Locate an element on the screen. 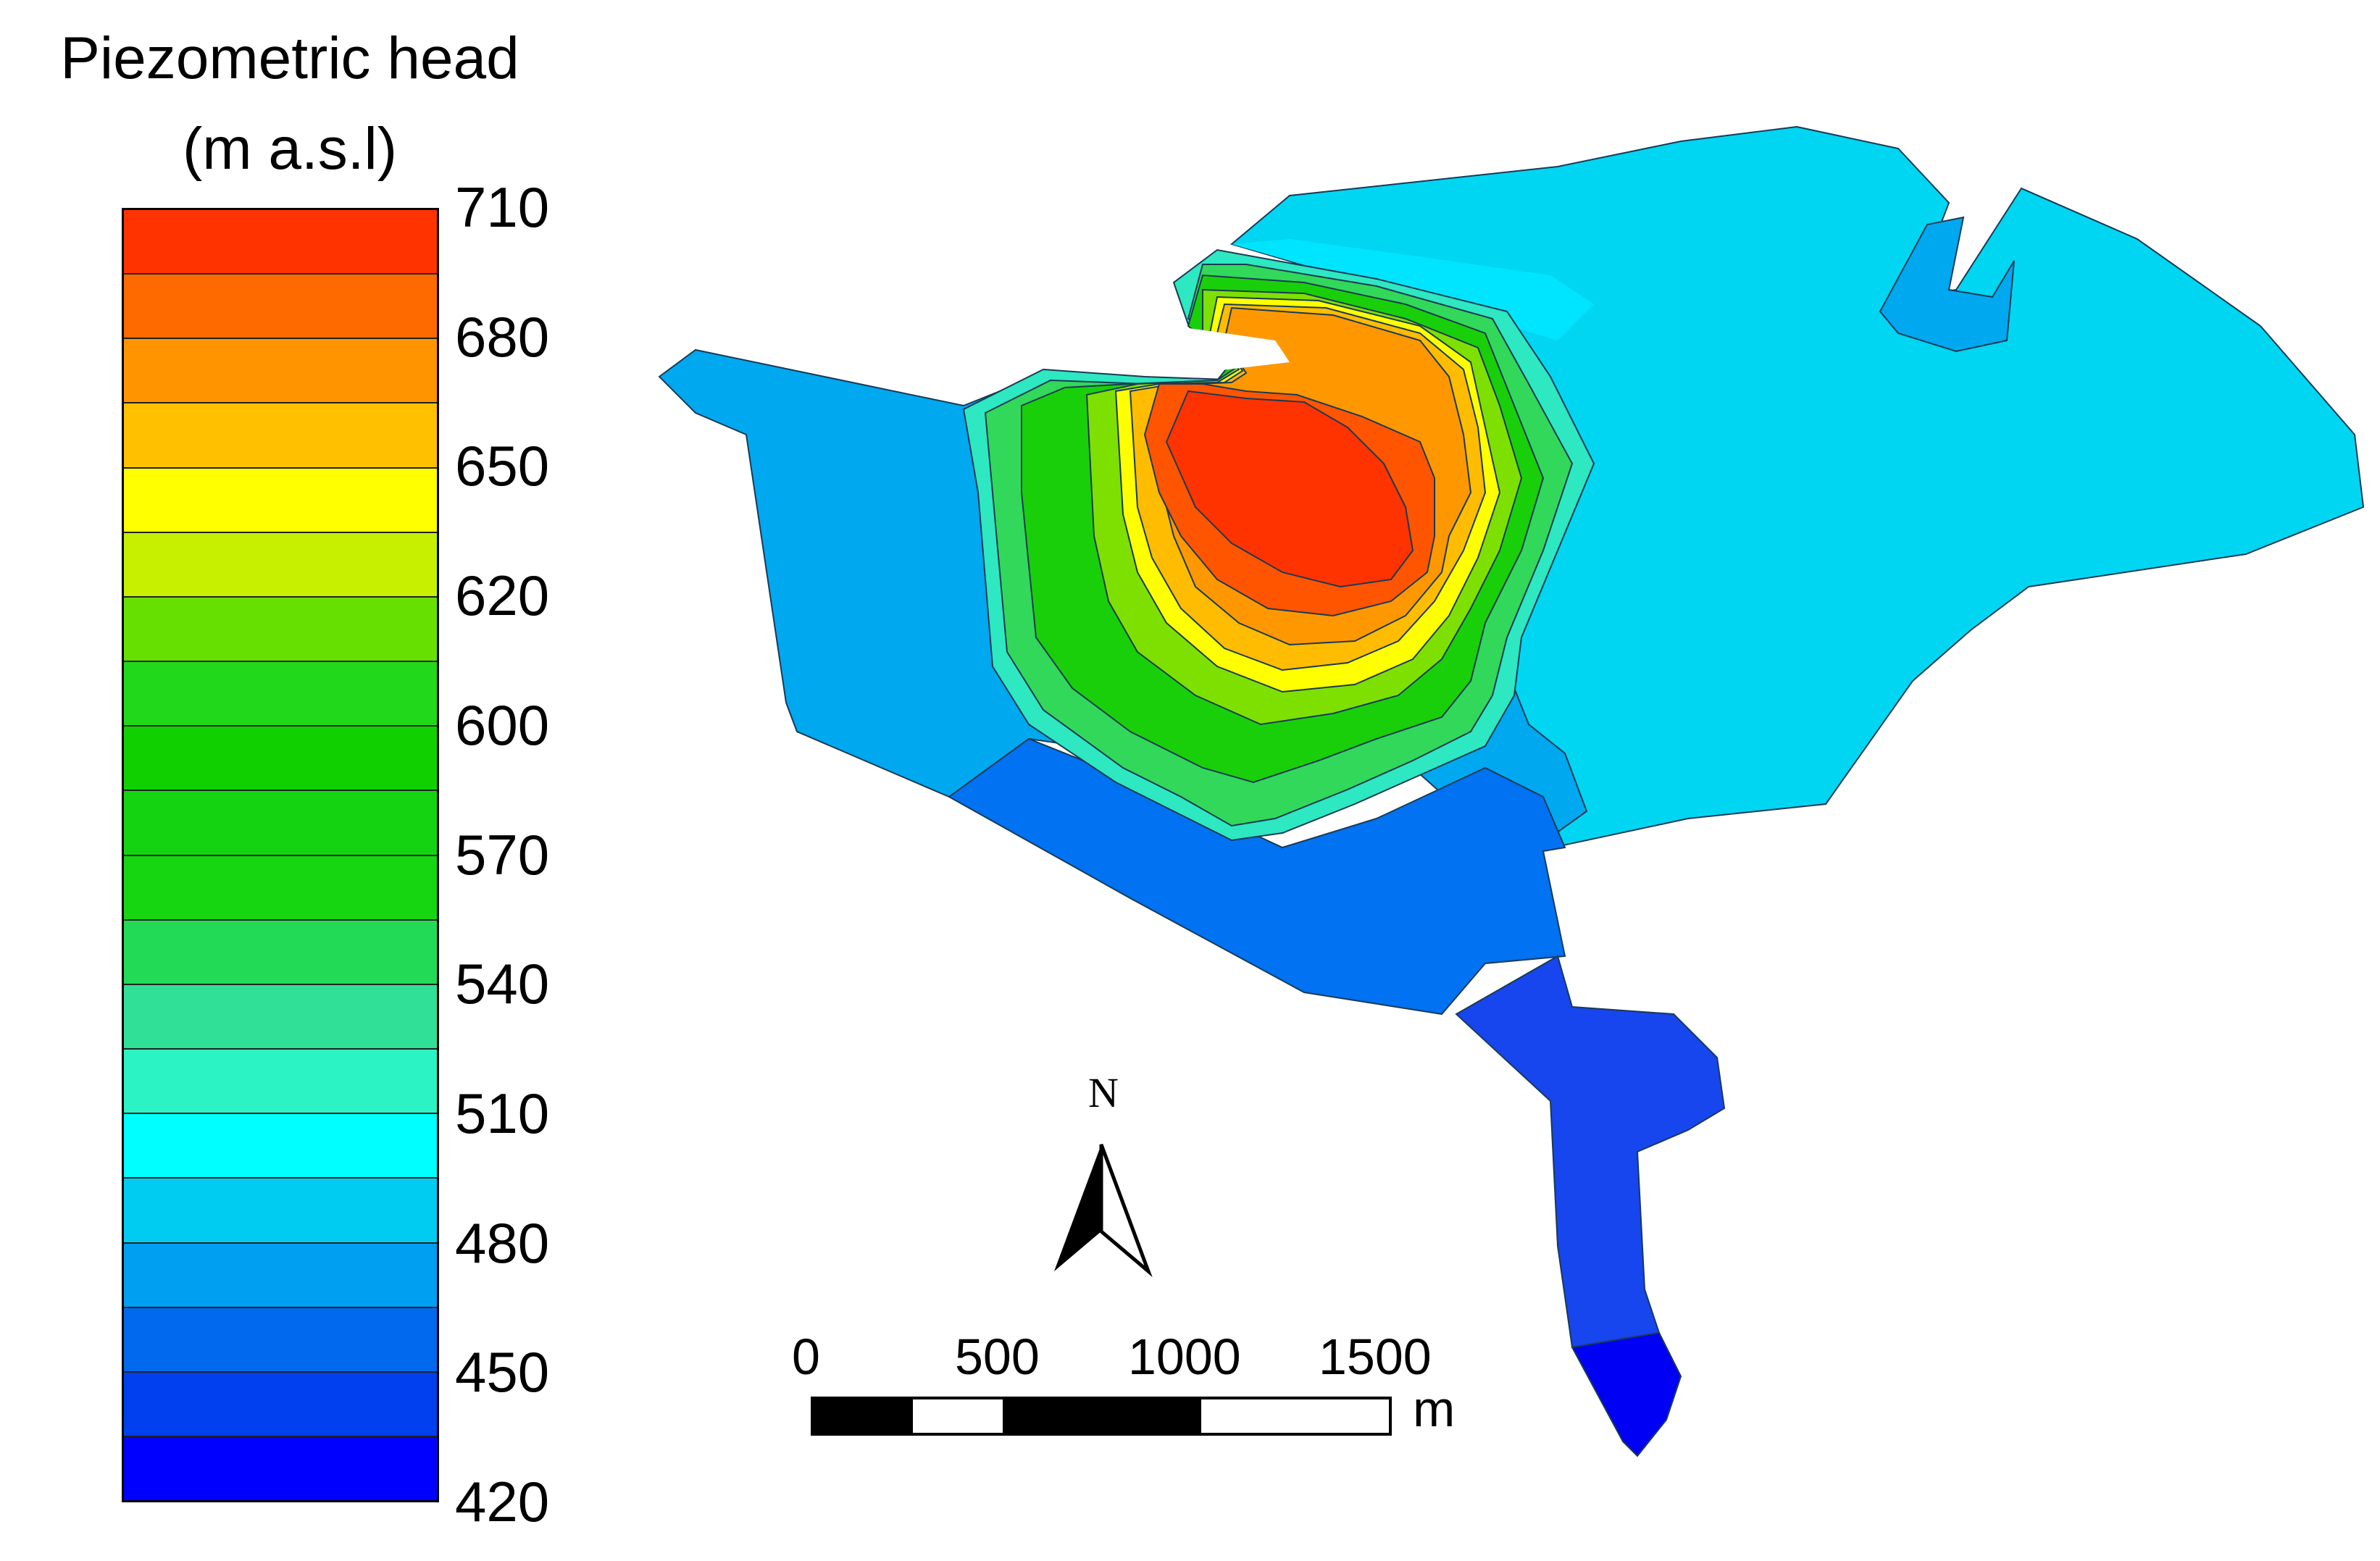  north-arrow-right-half is located at coordinates (1126, 1211).